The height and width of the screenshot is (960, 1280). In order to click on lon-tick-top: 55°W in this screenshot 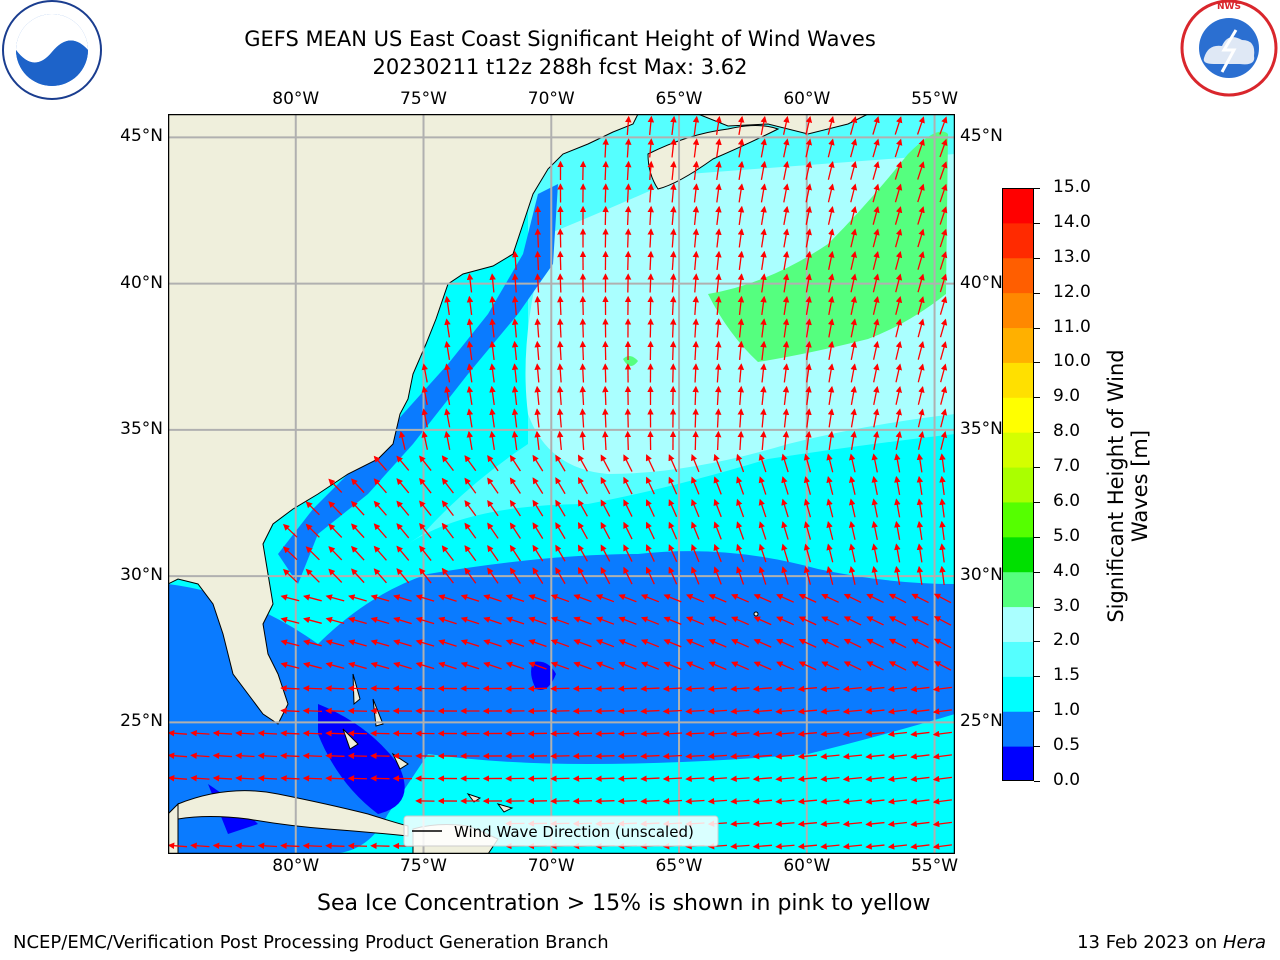, I will do `click(935, 99)`.